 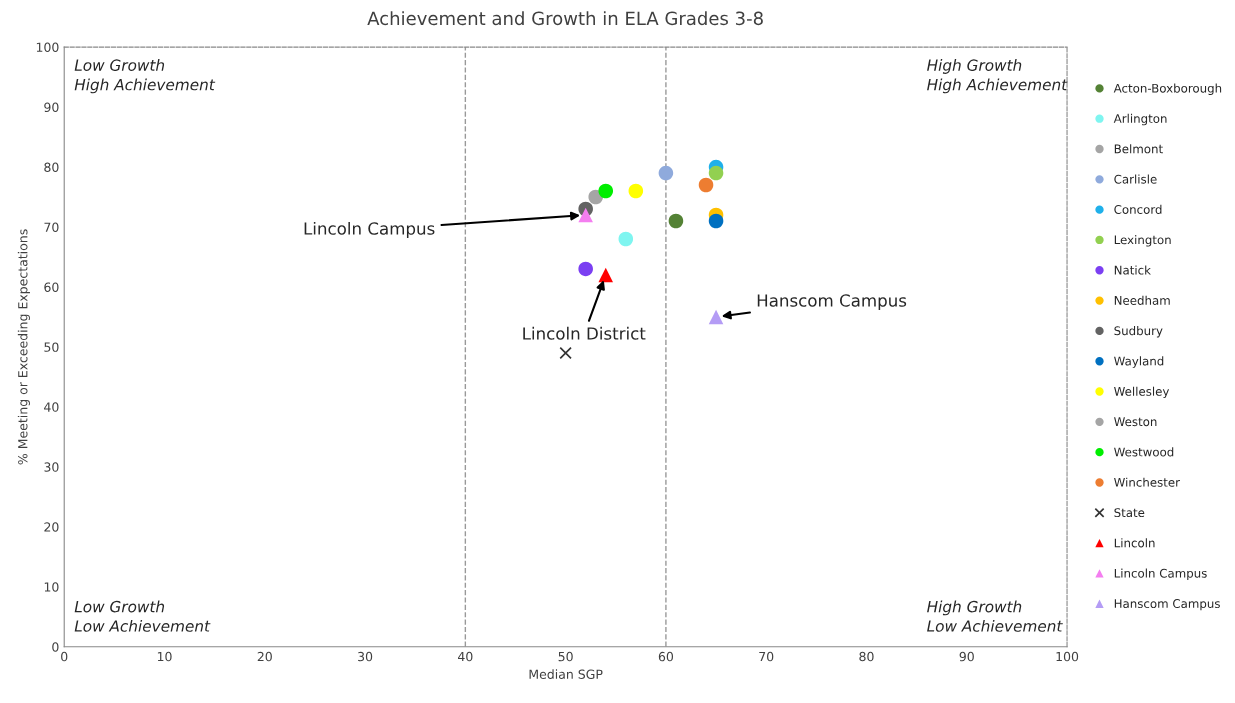 I want to click on x-tick-label: 100, so click(x=1067, y=656).